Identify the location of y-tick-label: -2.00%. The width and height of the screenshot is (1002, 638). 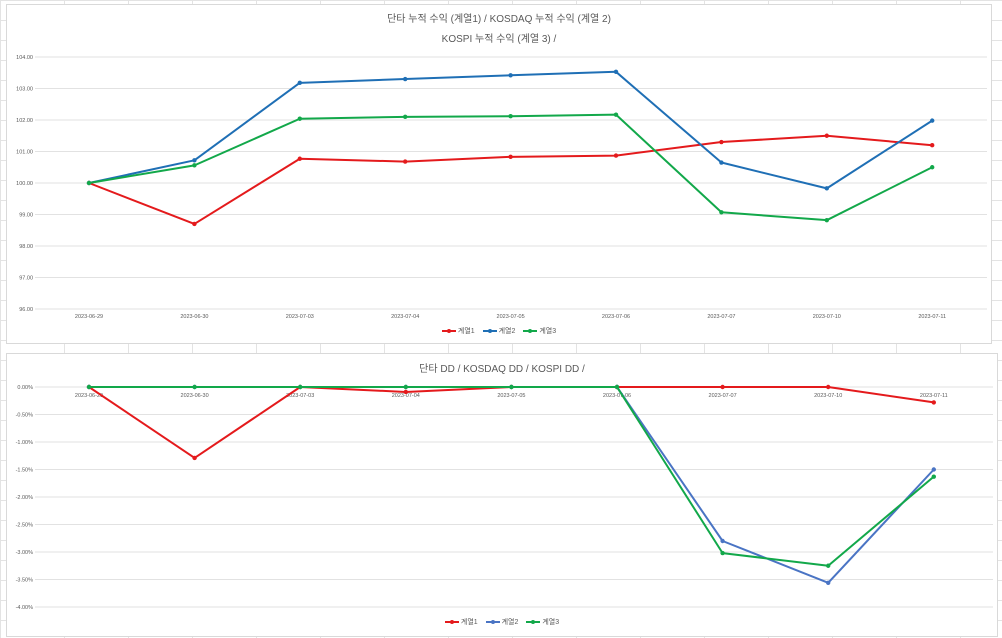
(25, 498).